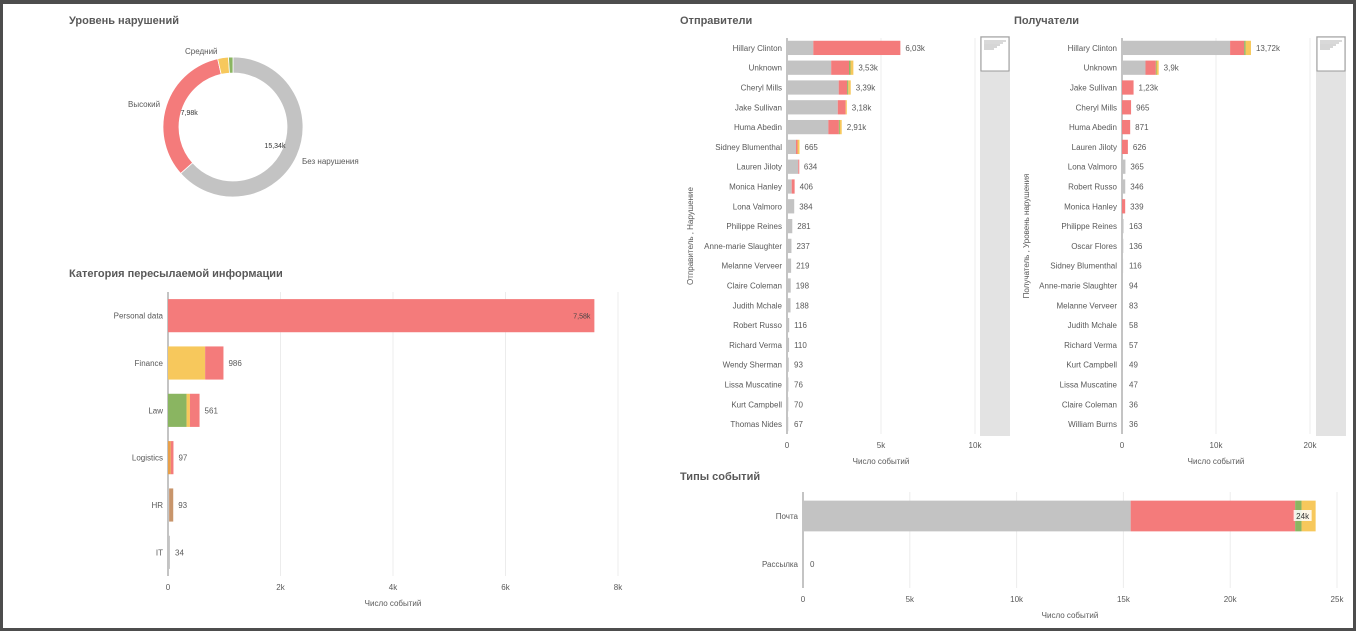  I want to click on violation-level-donut-chart: 15,34k 7,98k Без нарушения Высокий Средний, so click(253, 129).